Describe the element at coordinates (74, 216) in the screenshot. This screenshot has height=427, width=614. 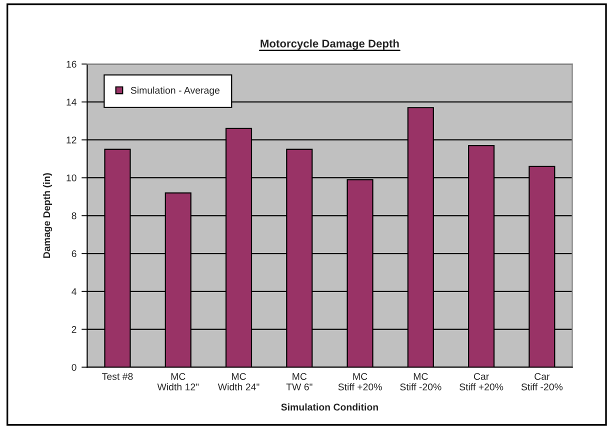
I see `y-tick-label: 8` at that location.